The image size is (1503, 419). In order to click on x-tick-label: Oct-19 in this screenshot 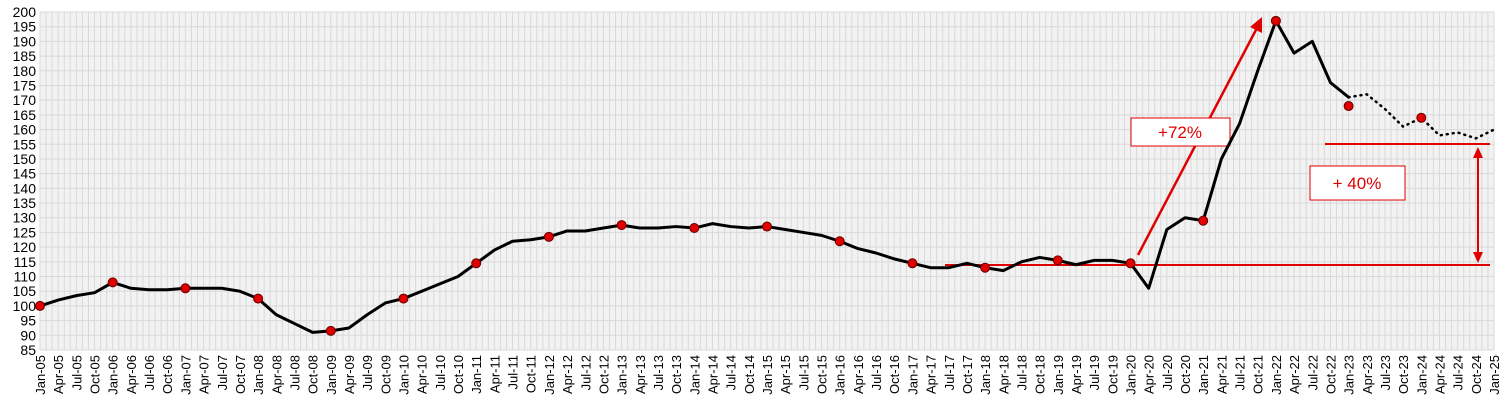, I will do `click(1112, 374)`.